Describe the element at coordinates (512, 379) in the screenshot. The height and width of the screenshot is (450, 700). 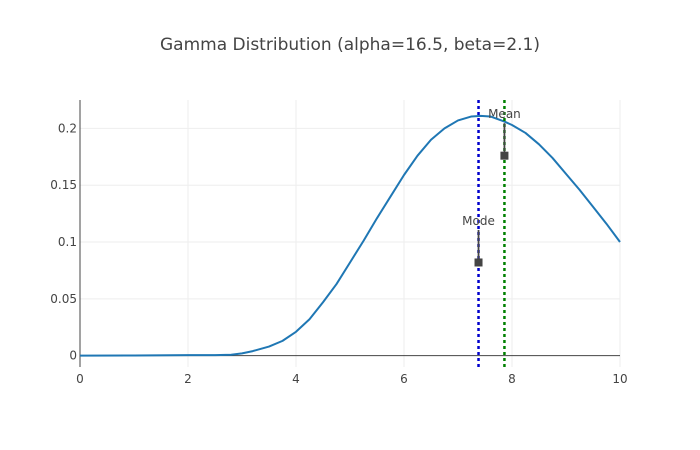
I see `x-tick-label: 8` at that location.